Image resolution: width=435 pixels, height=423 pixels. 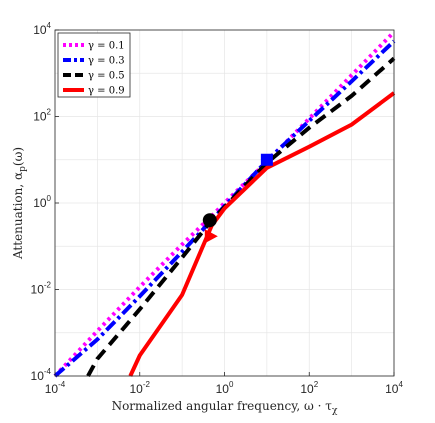 I want to click on marker-triangle, so click(x=211, y=236).